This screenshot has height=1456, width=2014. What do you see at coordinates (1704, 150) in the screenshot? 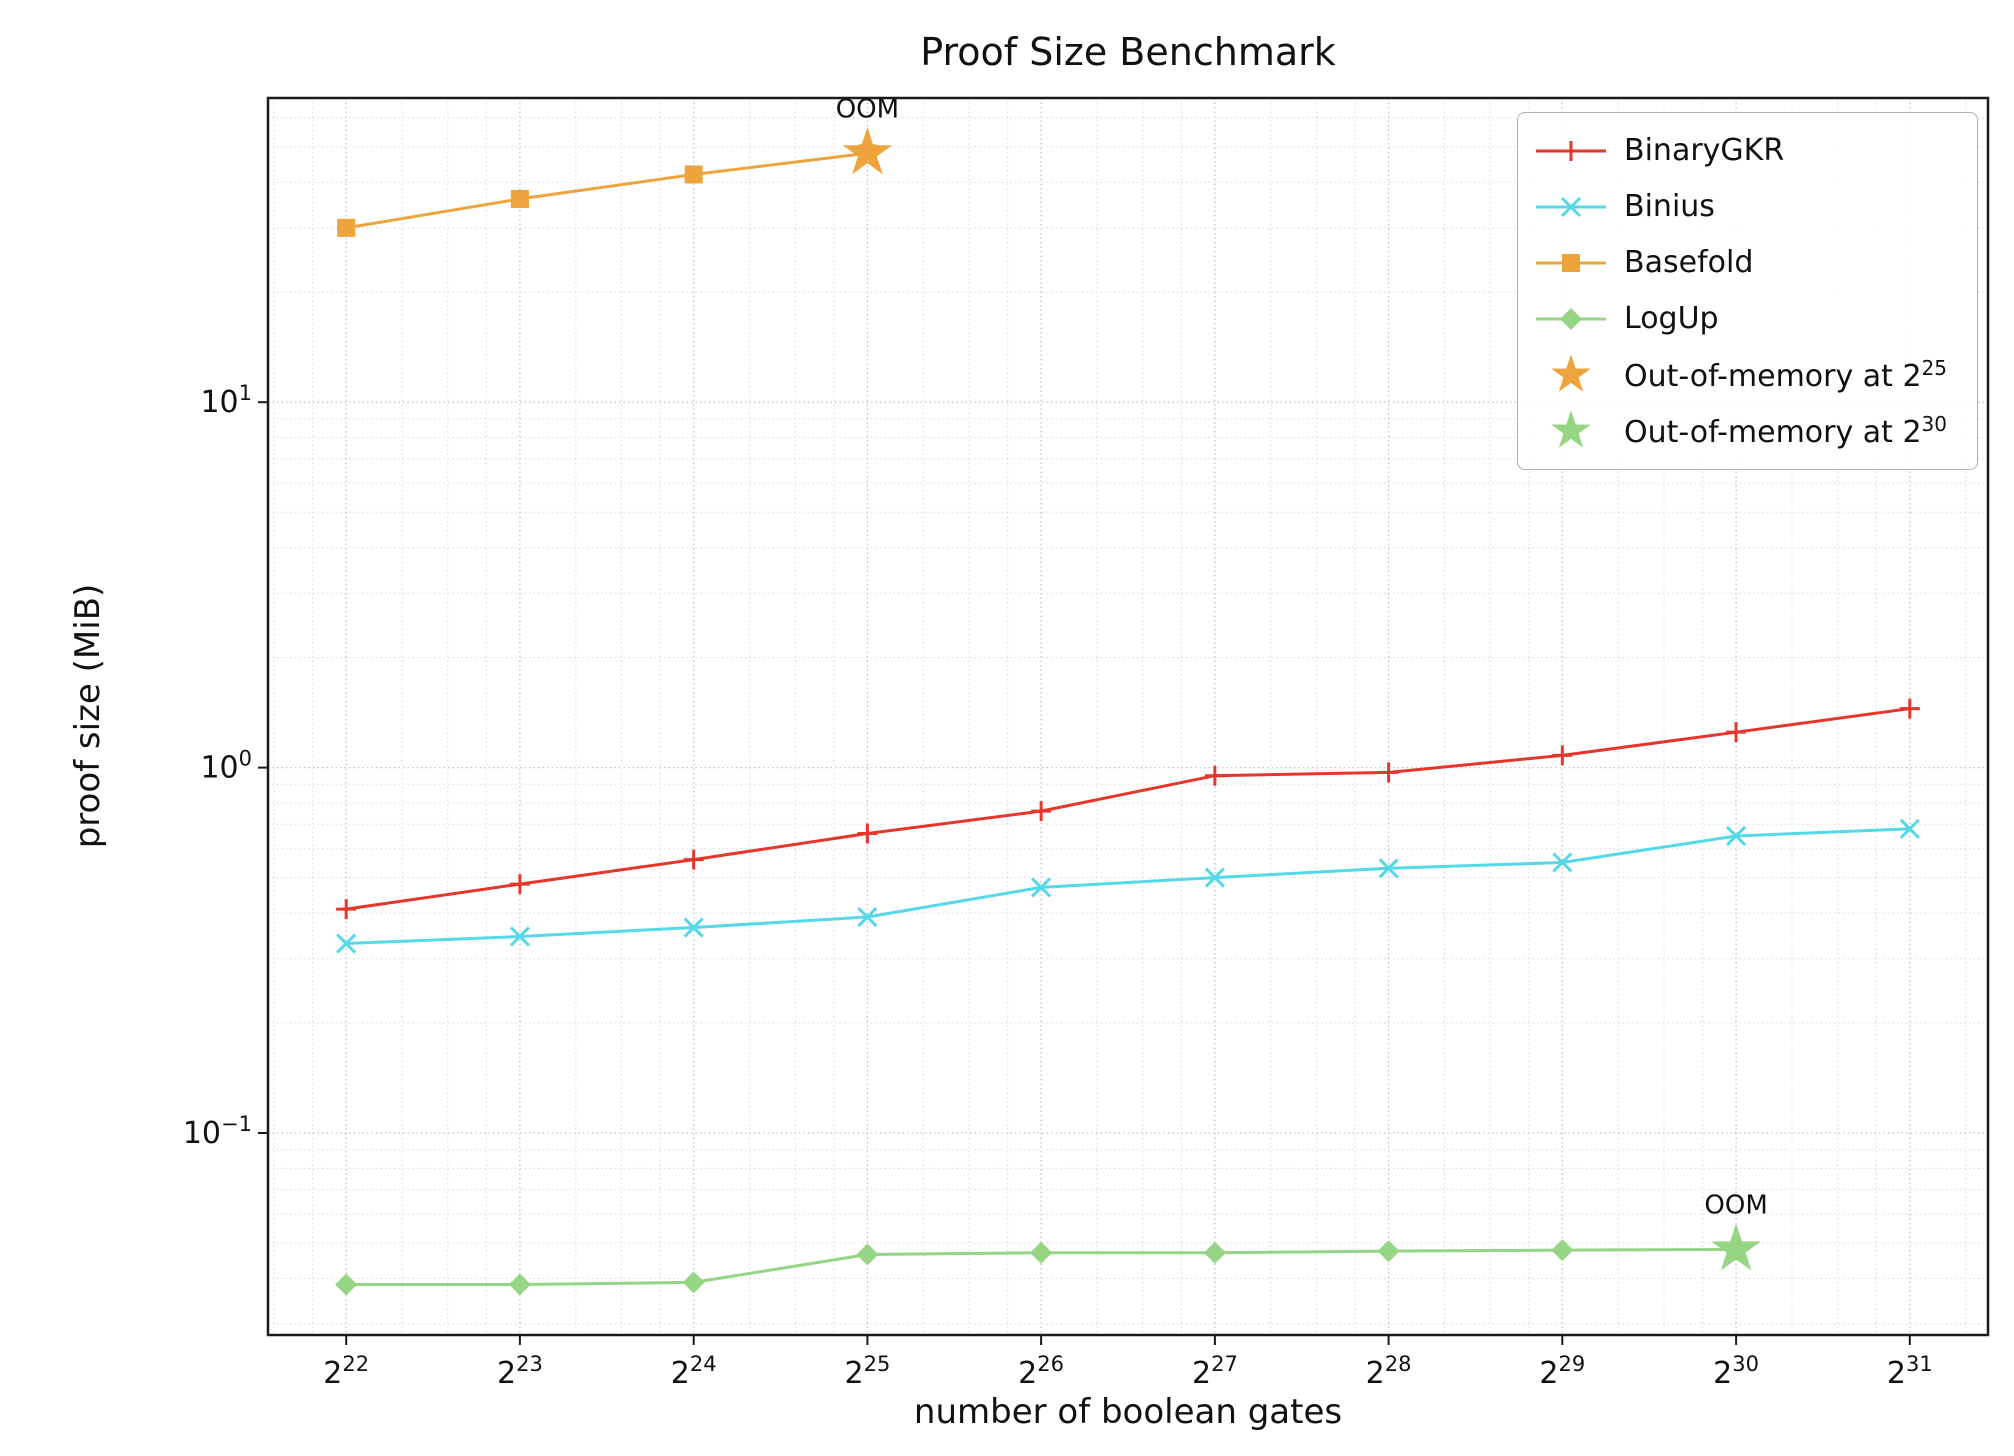
I see `legend-label: BinaryGKR` at bounding box center [1704, 150].